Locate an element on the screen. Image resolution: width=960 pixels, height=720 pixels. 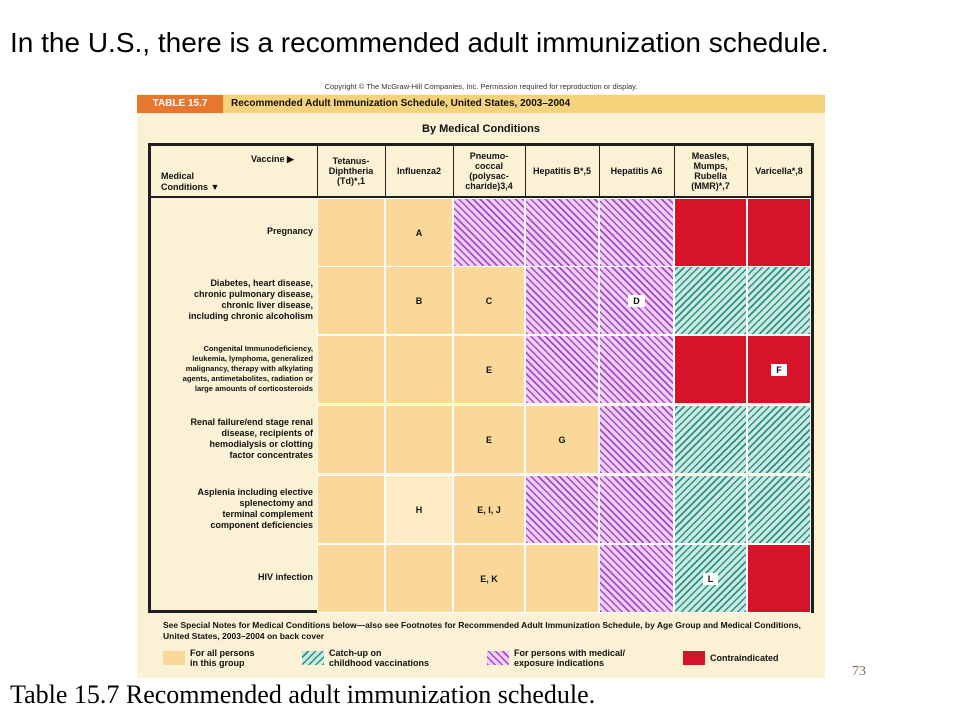
cell-footnote-letter: C is located at coordinates (489, 300).